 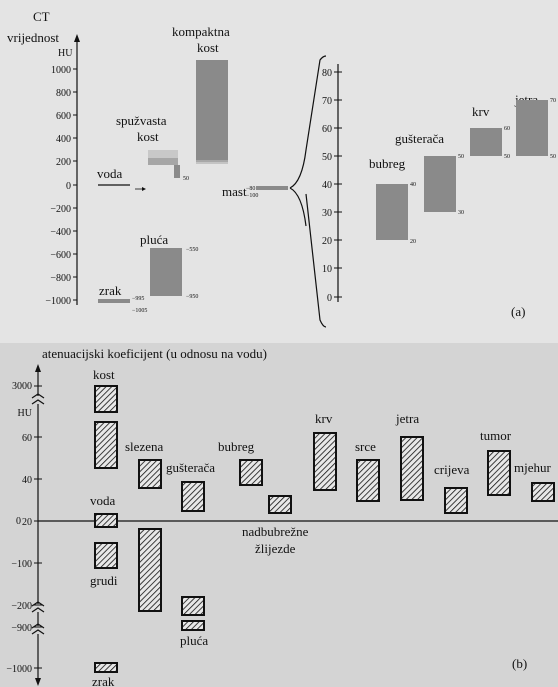 What do you see at coordinates (327, 101) in the screenshot?
I see `right-tick-label: 70` at bounding box center [327, 101].